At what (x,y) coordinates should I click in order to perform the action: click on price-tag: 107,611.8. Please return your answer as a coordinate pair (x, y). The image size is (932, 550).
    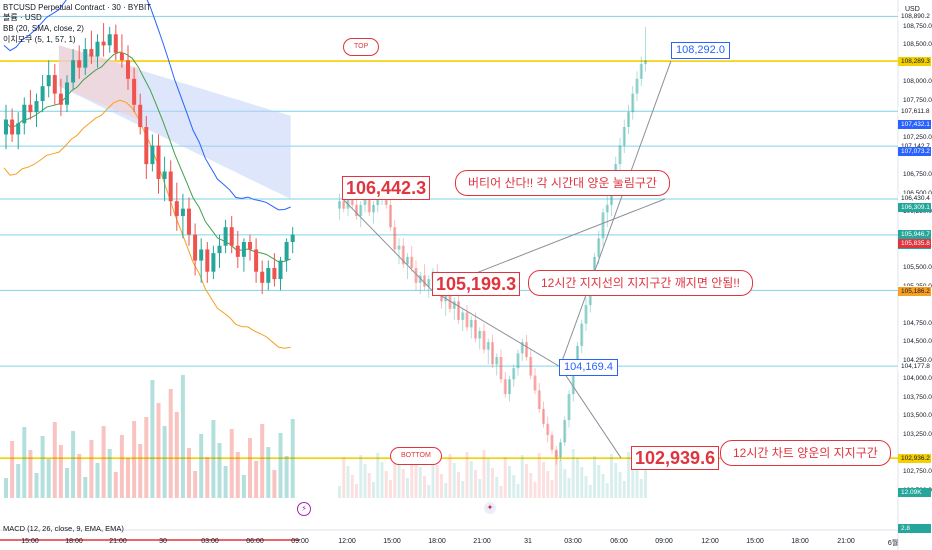
    Looking at the image, I should click on (914, 111).